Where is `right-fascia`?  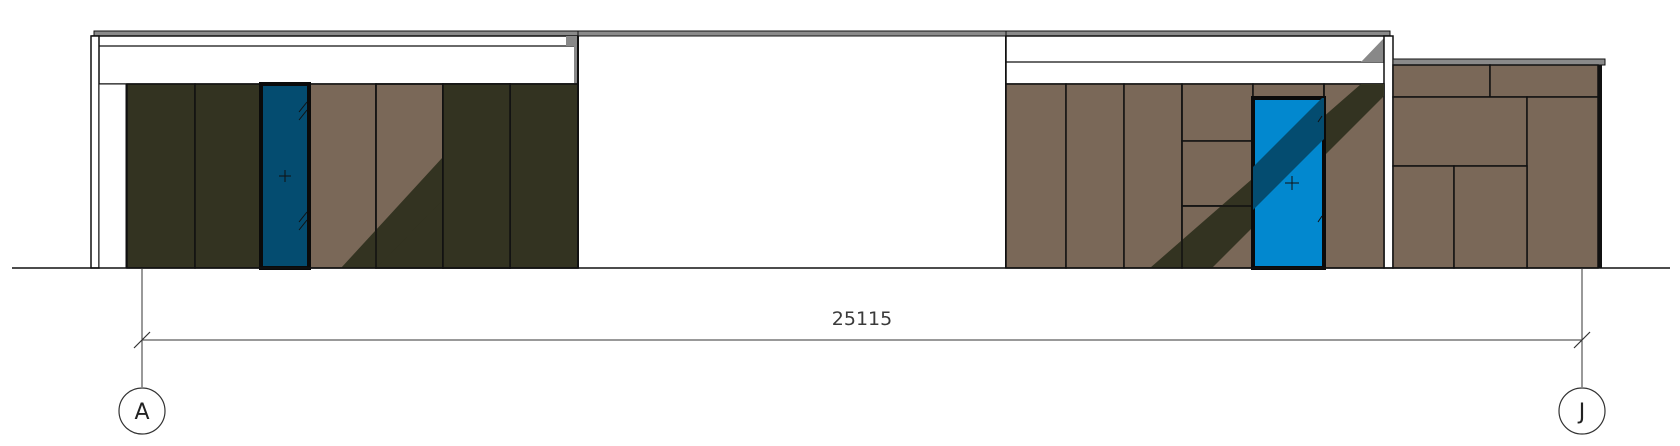 right-fascia is located at coordinates (1198, 60).